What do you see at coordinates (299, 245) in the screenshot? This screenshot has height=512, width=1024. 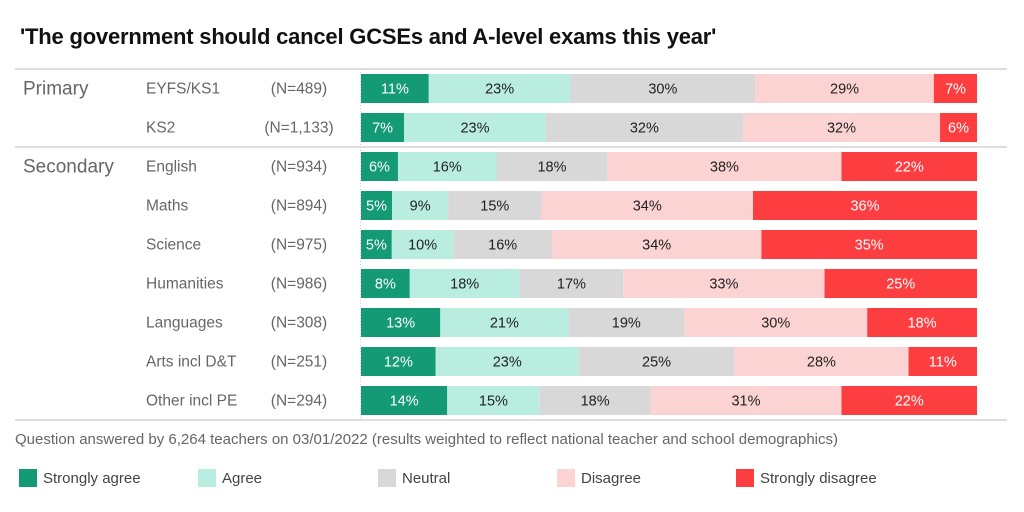 I see `sample-size-label: (N=975)` at bounding box center [299, 245].